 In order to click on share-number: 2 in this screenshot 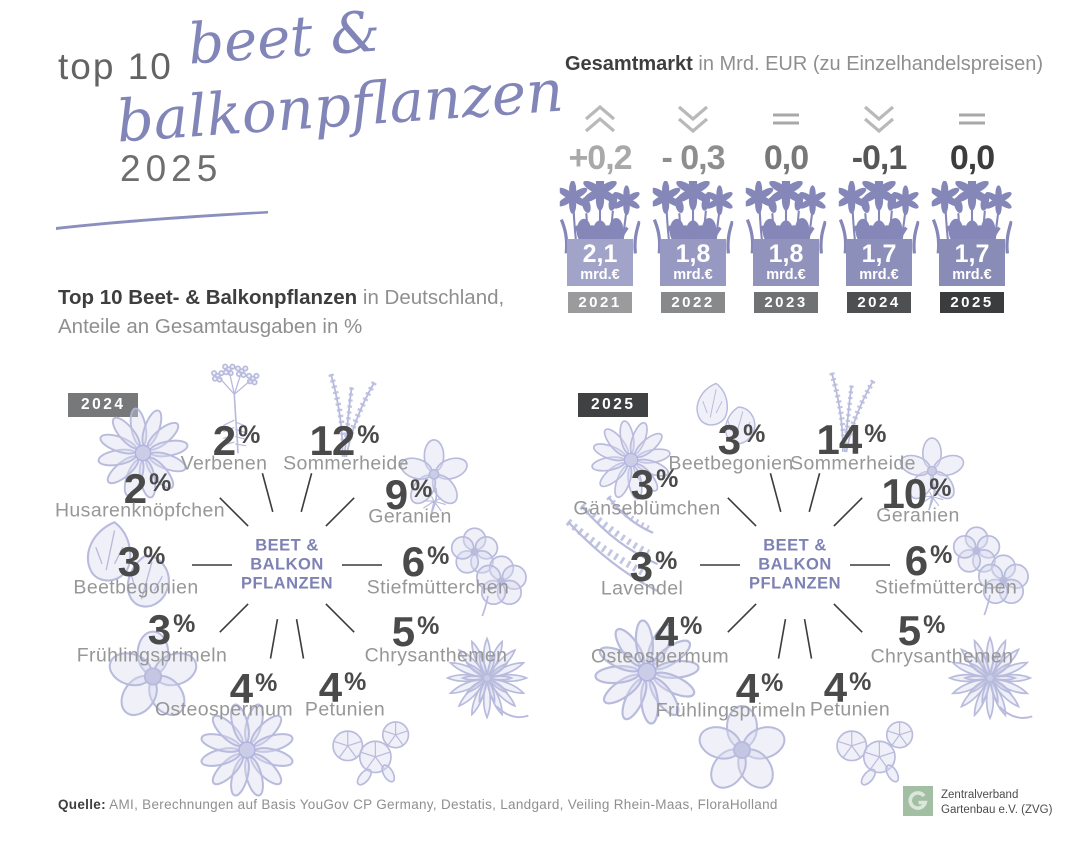, I will do `click(135, 488)`.